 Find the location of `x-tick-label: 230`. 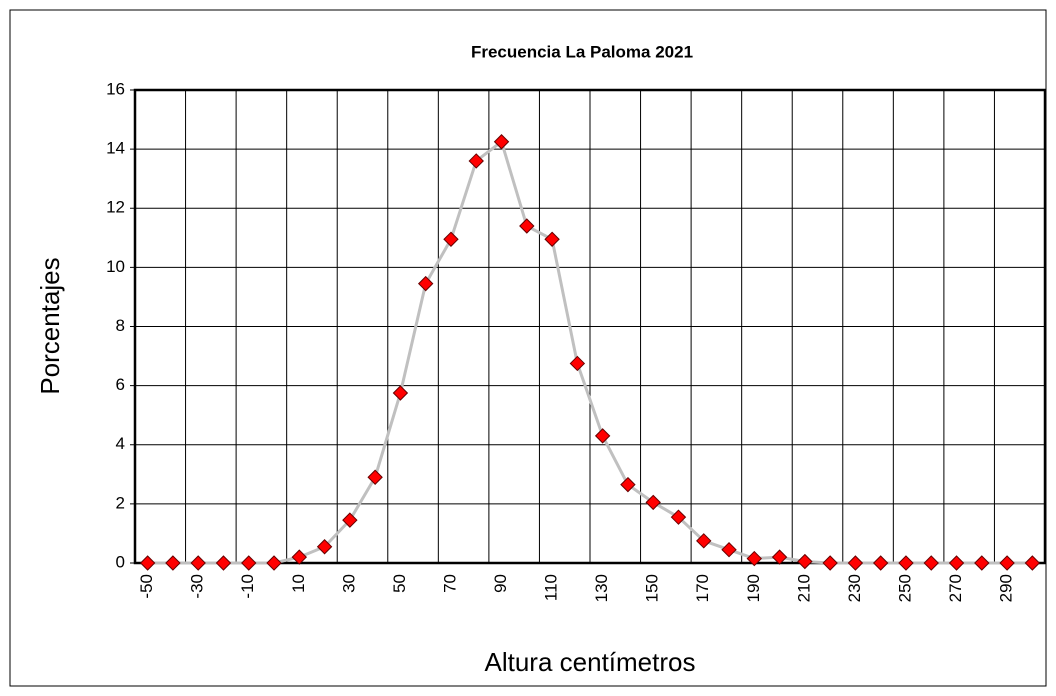

x-tick-label: 230 is located at coordinates (854, 588).